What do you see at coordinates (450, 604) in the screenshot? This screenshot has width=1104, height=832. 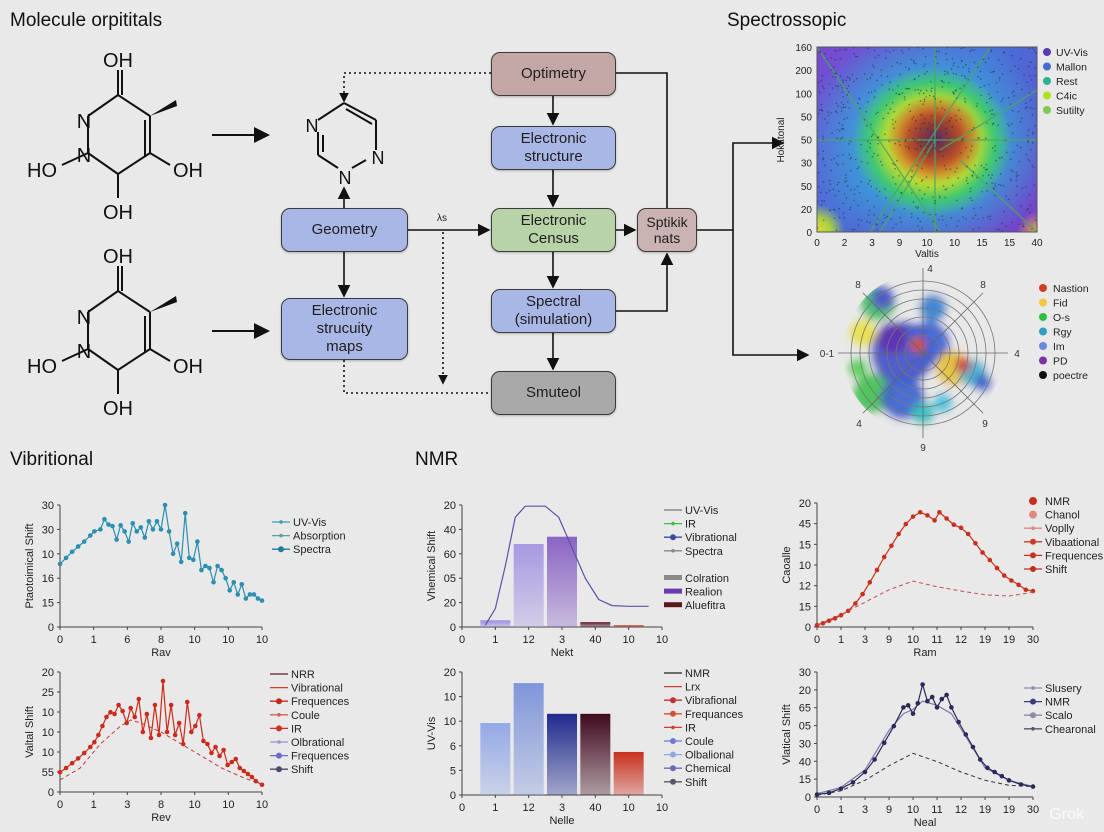 I see `y-tick-label: 20` at bounding box center [450, 604].